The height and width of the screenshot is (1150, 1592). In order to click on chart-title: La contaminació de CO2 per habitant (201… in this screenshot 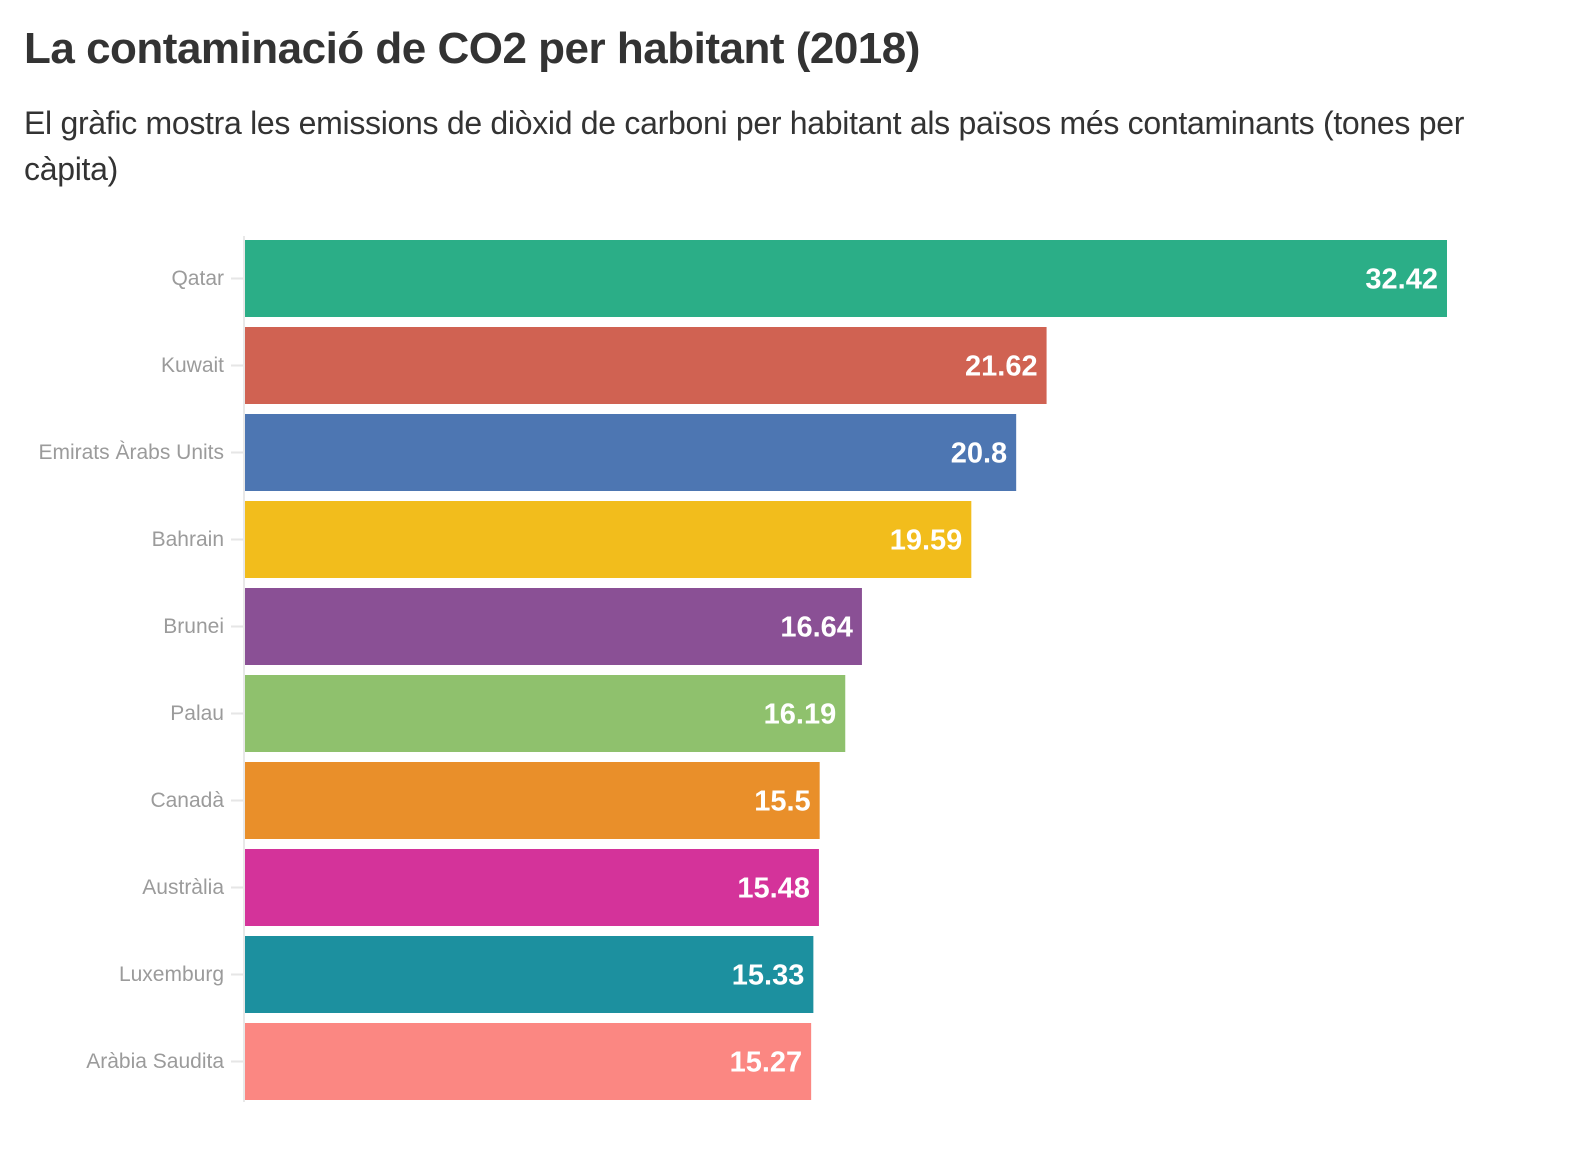, I will do `click(472, 48)`.